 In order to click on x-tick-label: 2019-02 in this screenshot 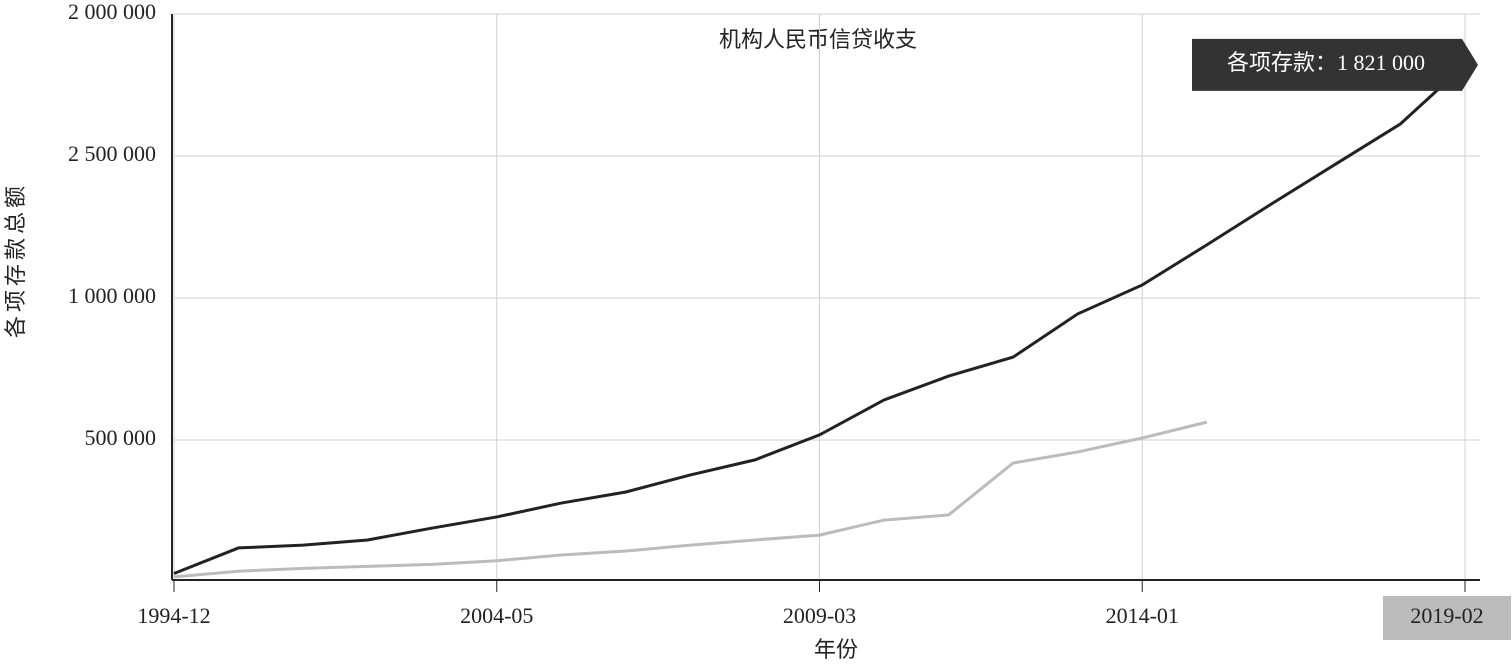, I will do `click(1446, 615)`.